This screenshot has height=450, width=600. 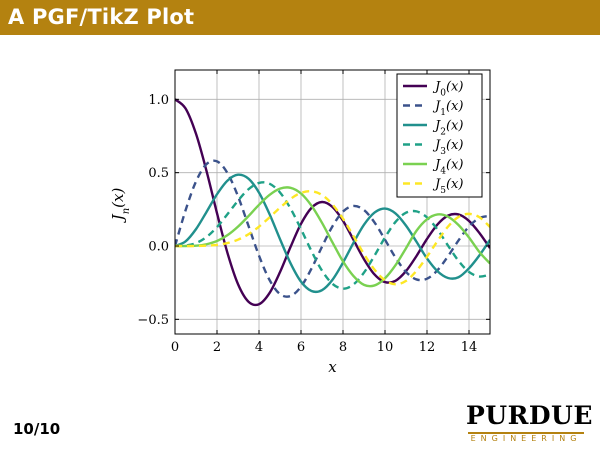 I want to click on y-axis-title: Jn(x), so click(x=120, y=206).